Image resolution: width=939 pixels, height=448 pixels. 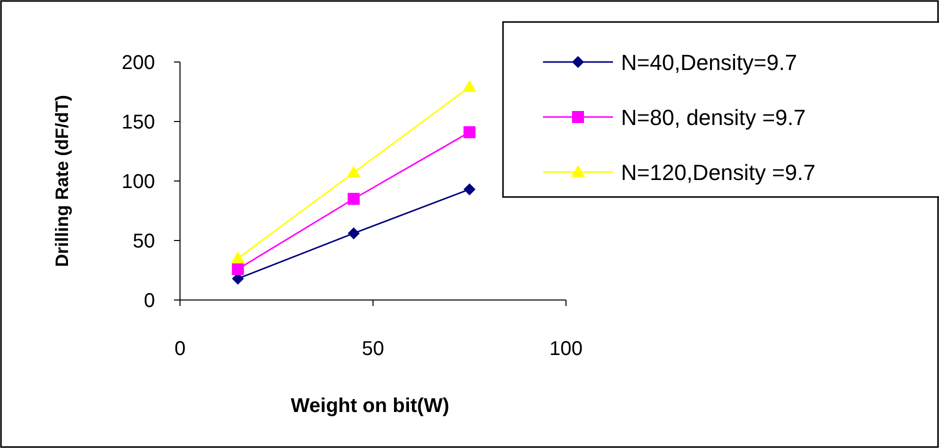 I want to click on y-tick-label: 0, so click(x=149, y=301).